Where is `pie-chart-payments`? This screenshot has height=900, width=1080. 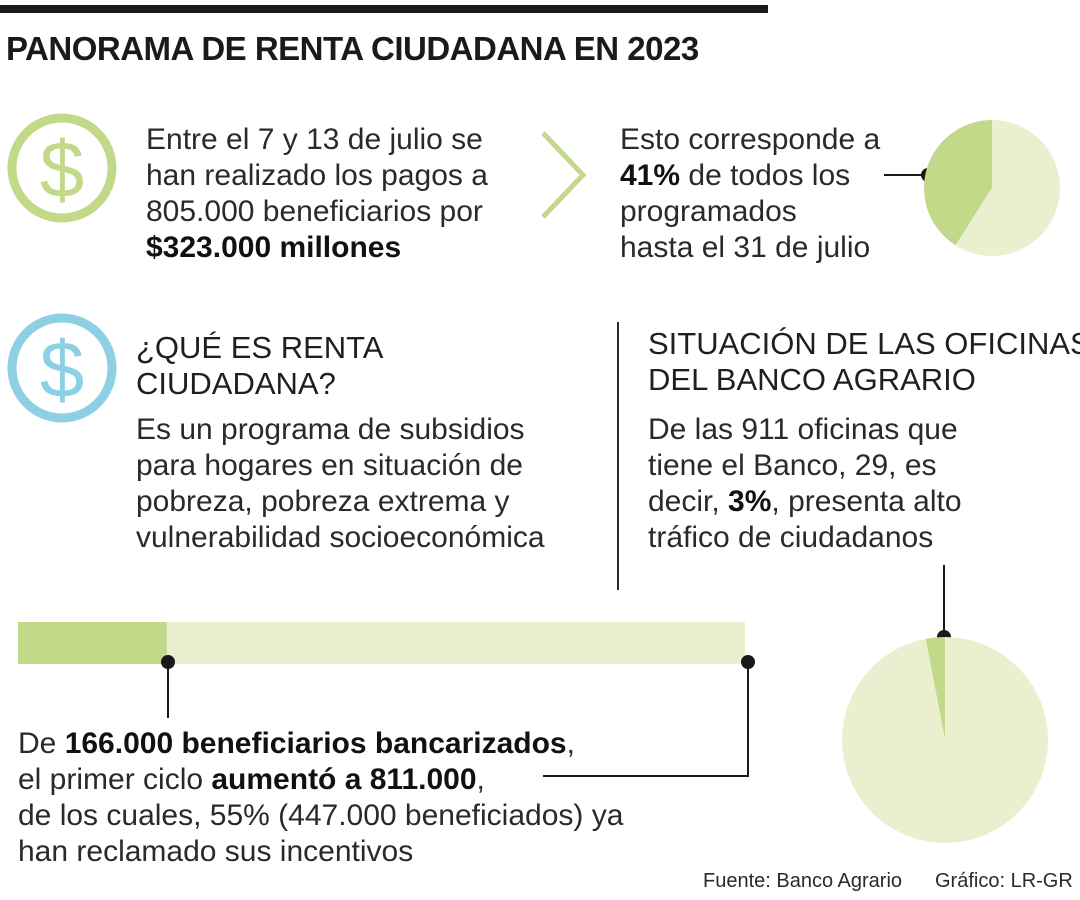 pie-chart-payments is located at coordinates (992, 188).